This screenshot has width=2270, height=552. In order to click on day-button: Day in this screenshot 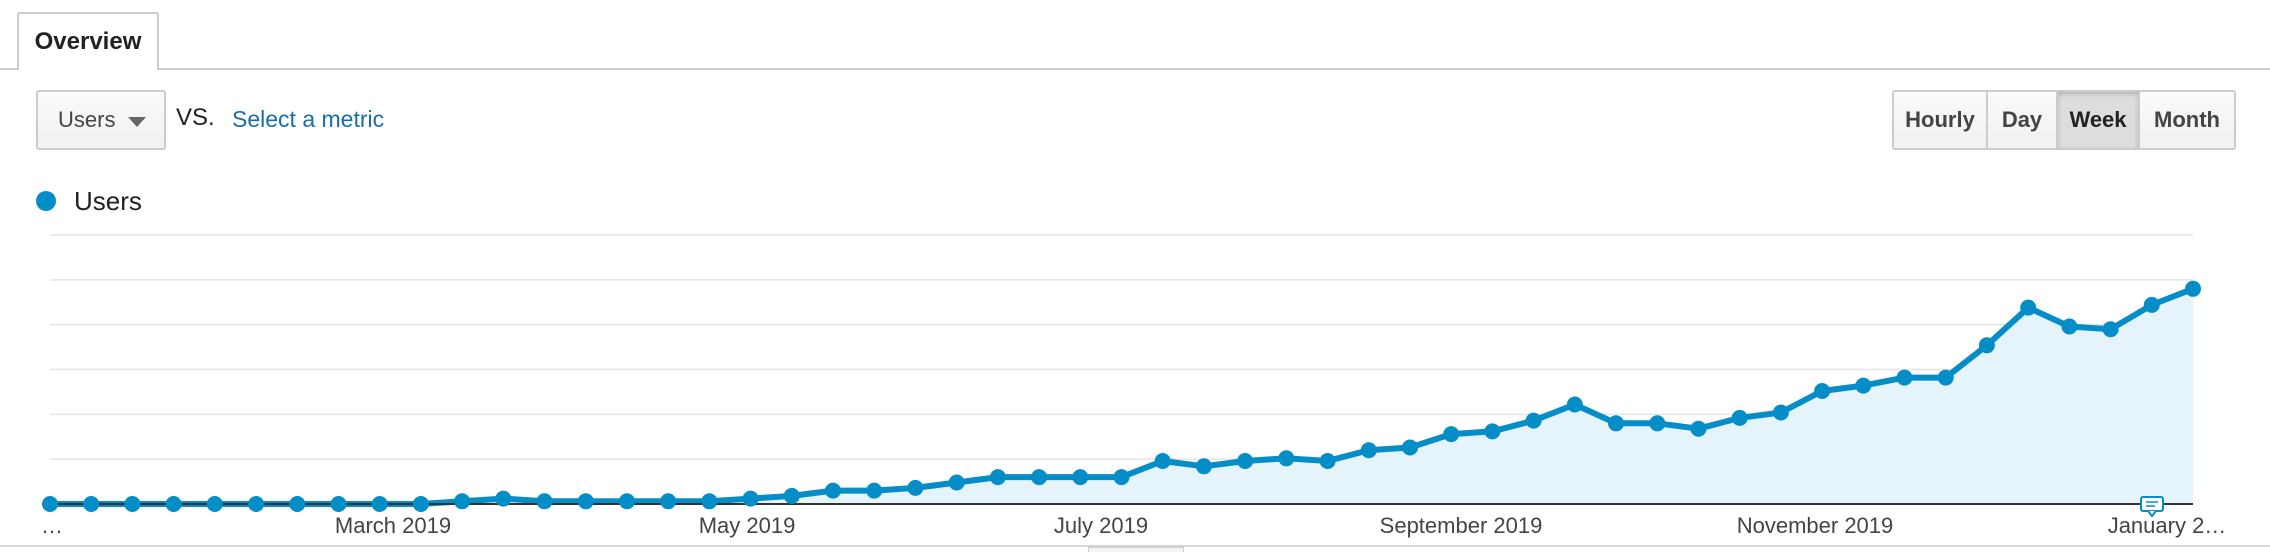, I will do `click(2023, 120)`.